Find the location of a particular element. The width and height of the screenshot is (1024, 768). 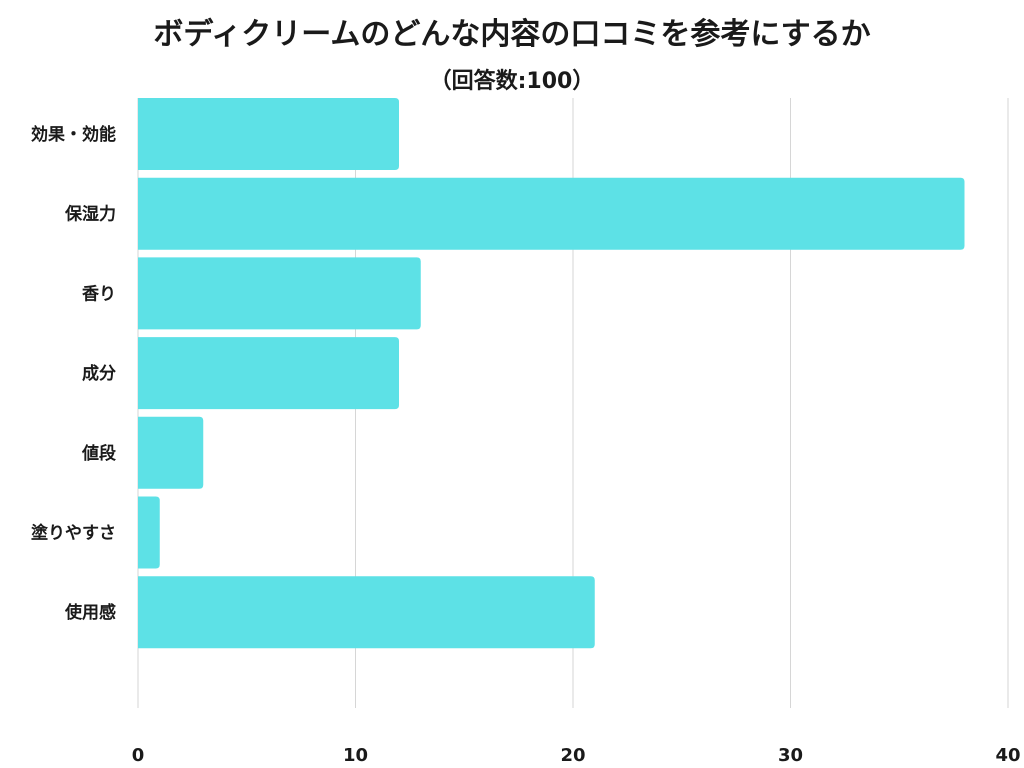

category-label: 値段 is located at coordinates (98, 453).